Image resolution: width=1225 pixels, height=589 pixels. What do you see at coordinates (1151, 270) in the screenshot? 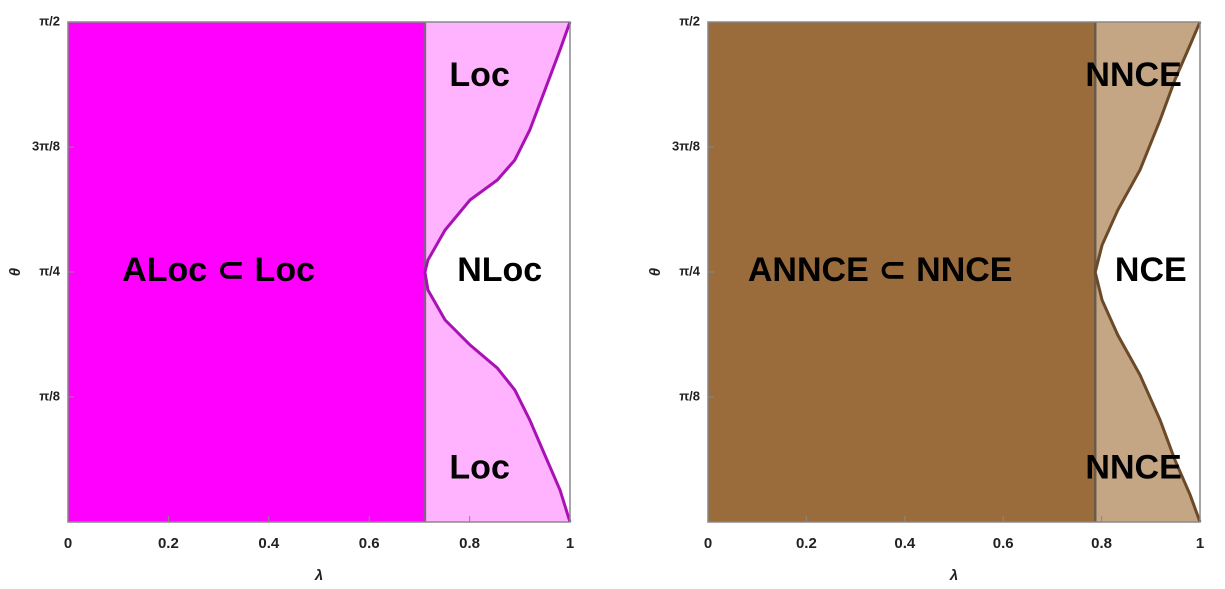
I see `region-label: NCE` at bounding box center [1151, 270].